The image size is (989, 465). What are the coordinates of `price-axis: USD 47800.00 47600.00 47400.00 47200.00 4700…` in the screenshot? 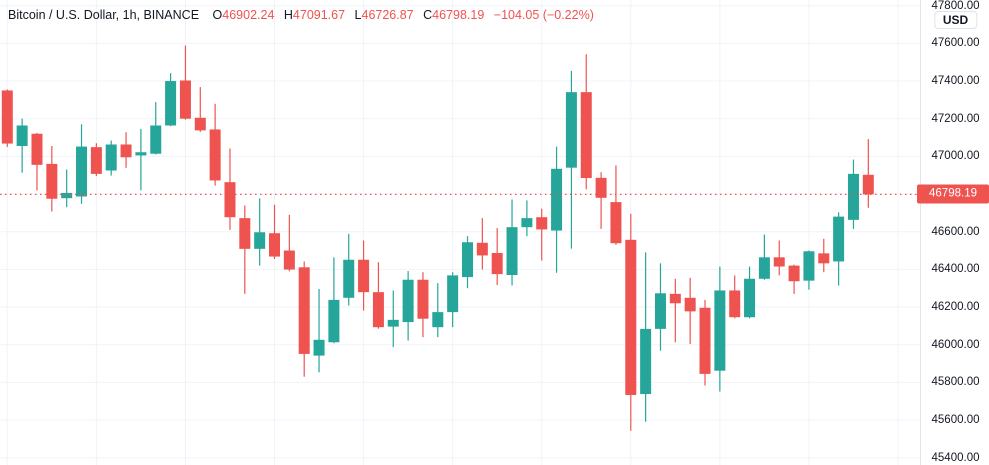 It's located at (953, 232).